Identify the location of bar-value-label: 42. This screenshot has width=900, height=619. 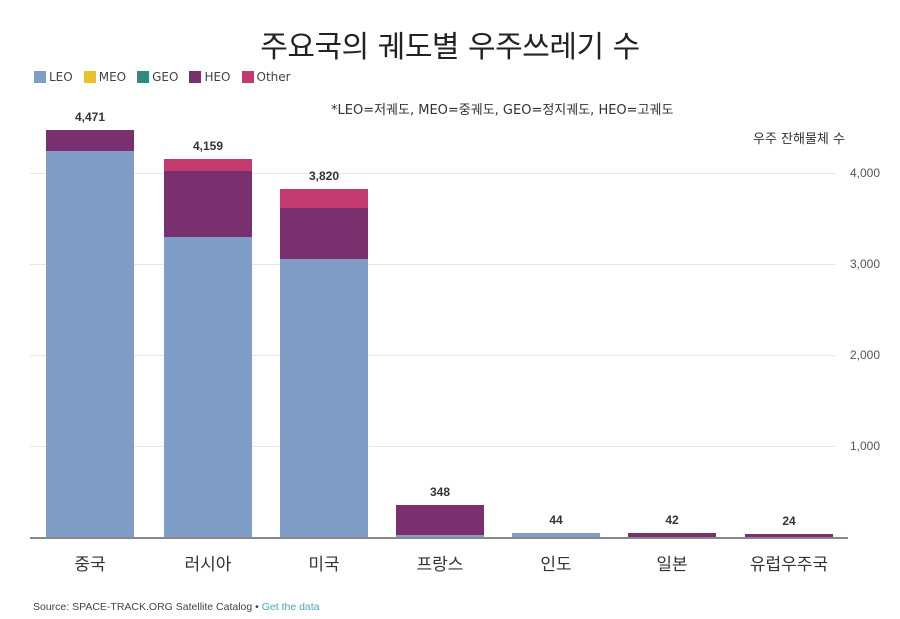
(672, 520).